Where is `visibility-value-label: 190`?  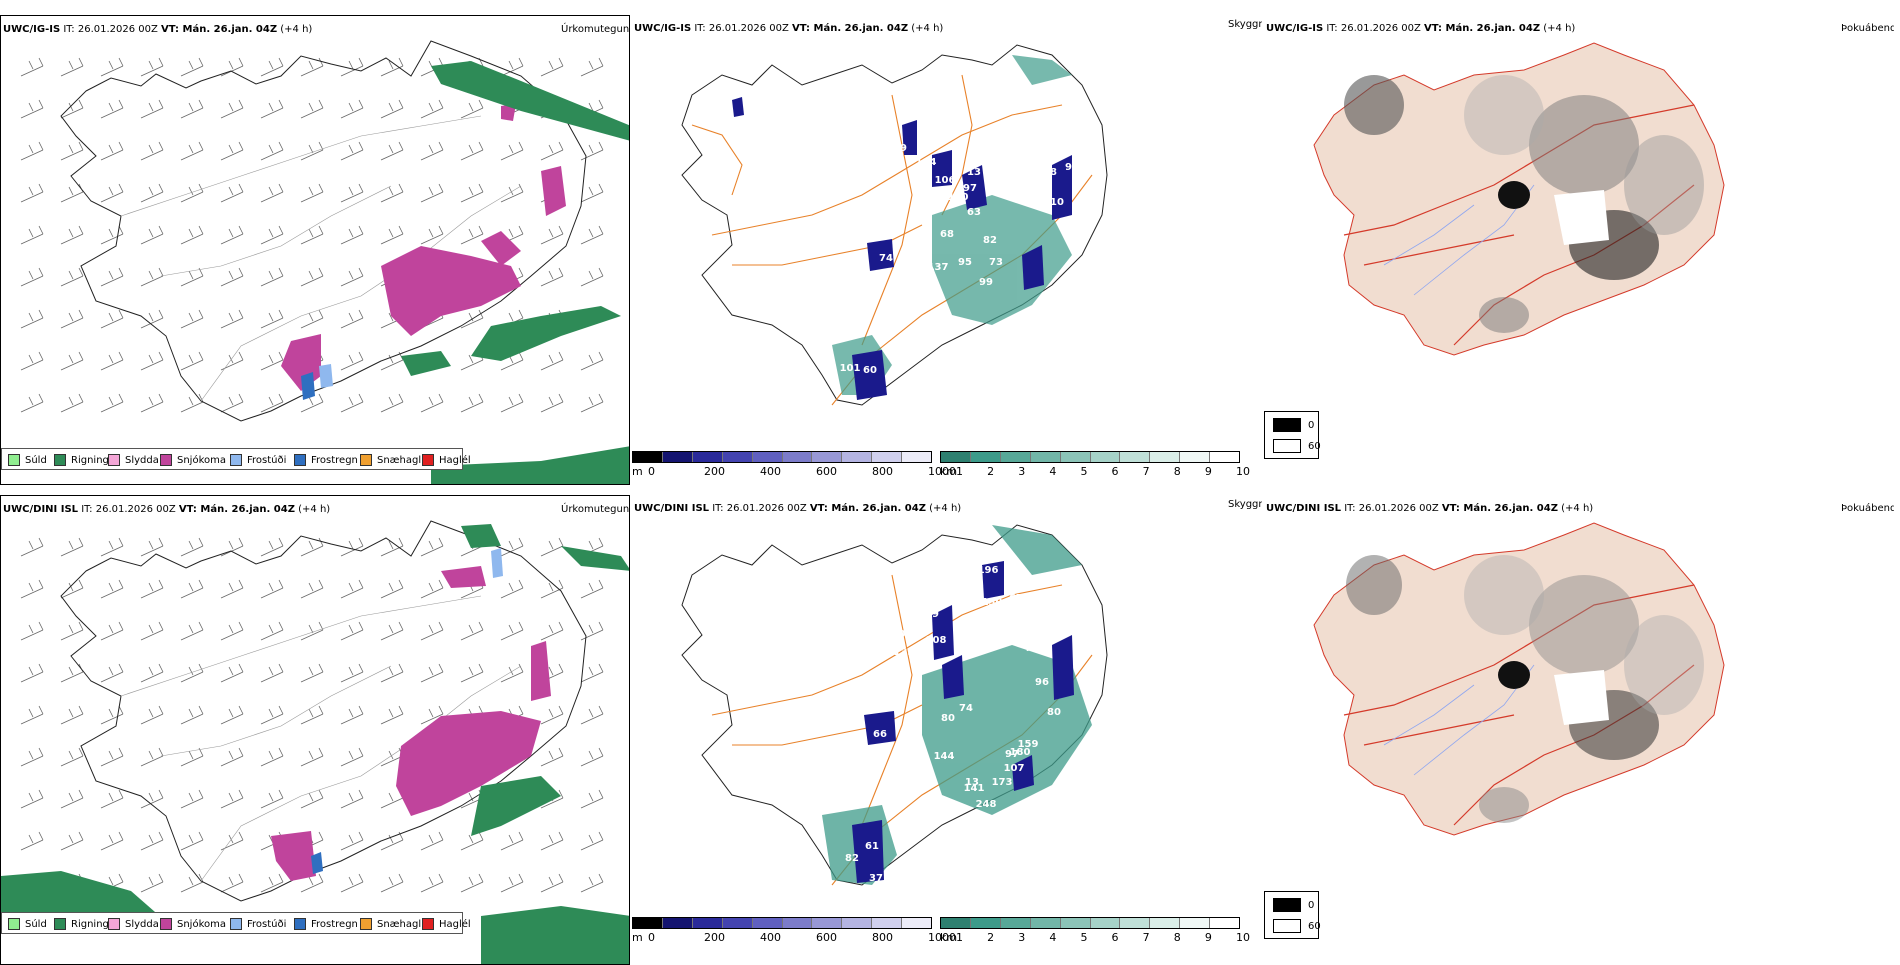 visibility-value-label: 190 is located at coordinates (1030, 150).